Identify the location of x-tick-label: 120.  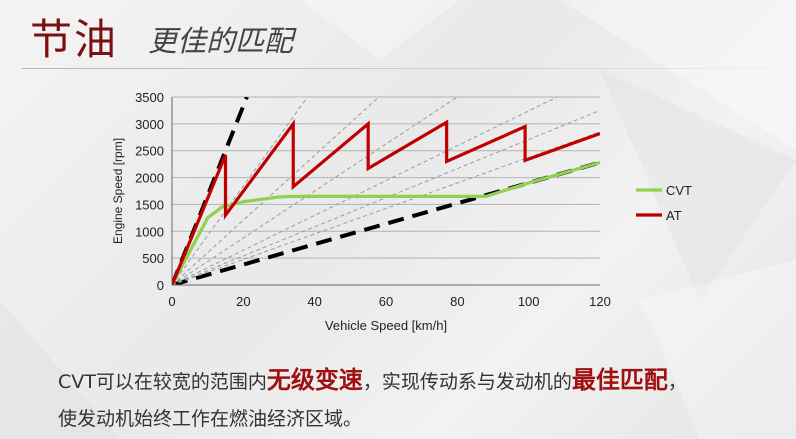
(600, 301).